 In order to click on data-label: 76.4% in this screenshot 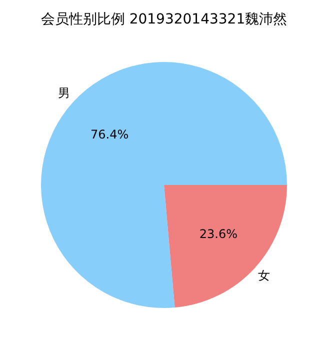, I will do `click(109, 134)`.